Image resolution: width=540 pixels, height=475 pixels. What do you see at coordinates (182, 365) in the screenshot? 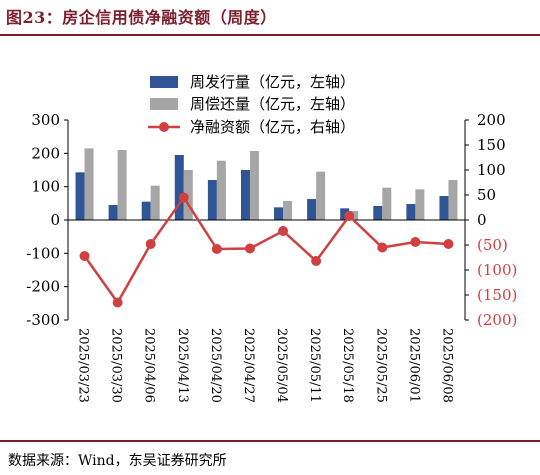
I see `x-axis-tick-label: 2025/04/13` at bounding box center [182, 365].